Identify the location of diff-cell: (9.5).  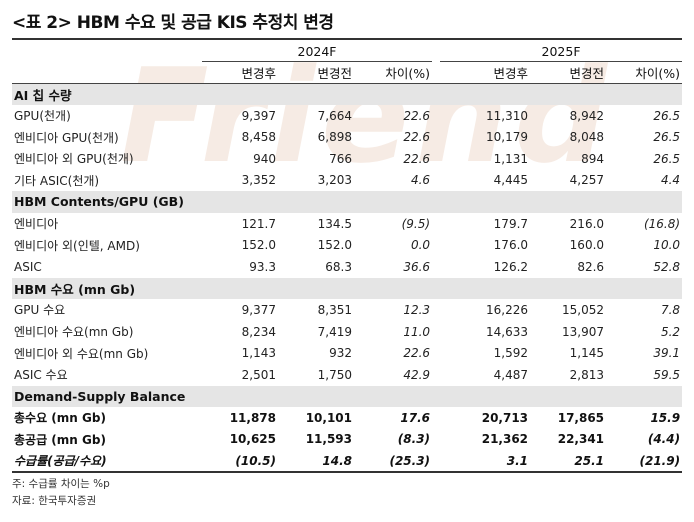
(416, 223).